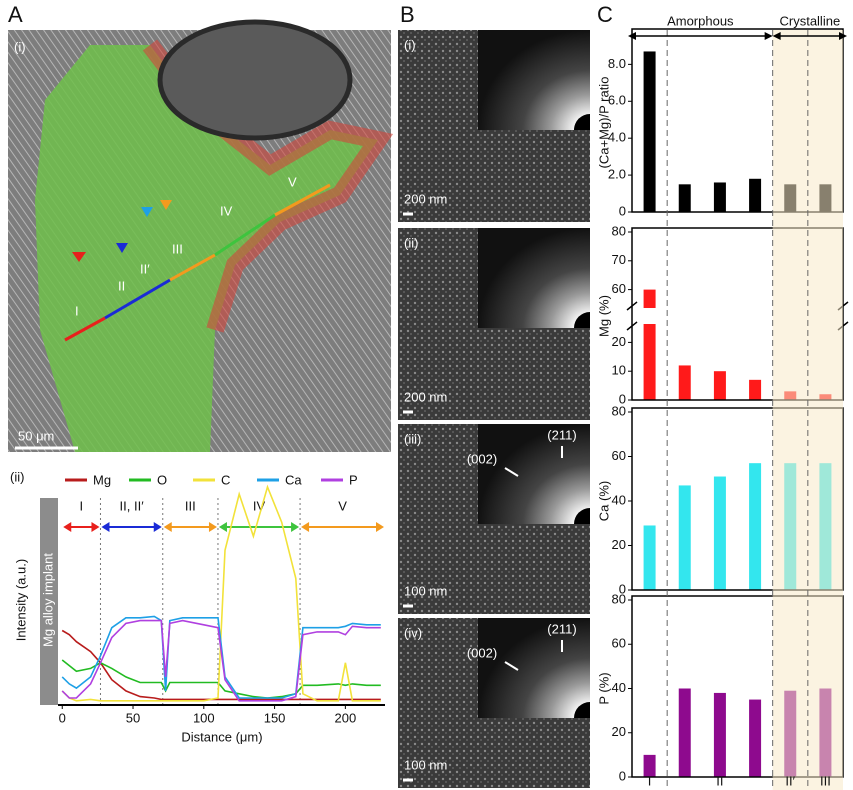 The width and height of the screenshot is (853, 790). Describe the element at coordinates (617, 100) in the screenshot. I see `y-tick-label: 6.0` at that location.